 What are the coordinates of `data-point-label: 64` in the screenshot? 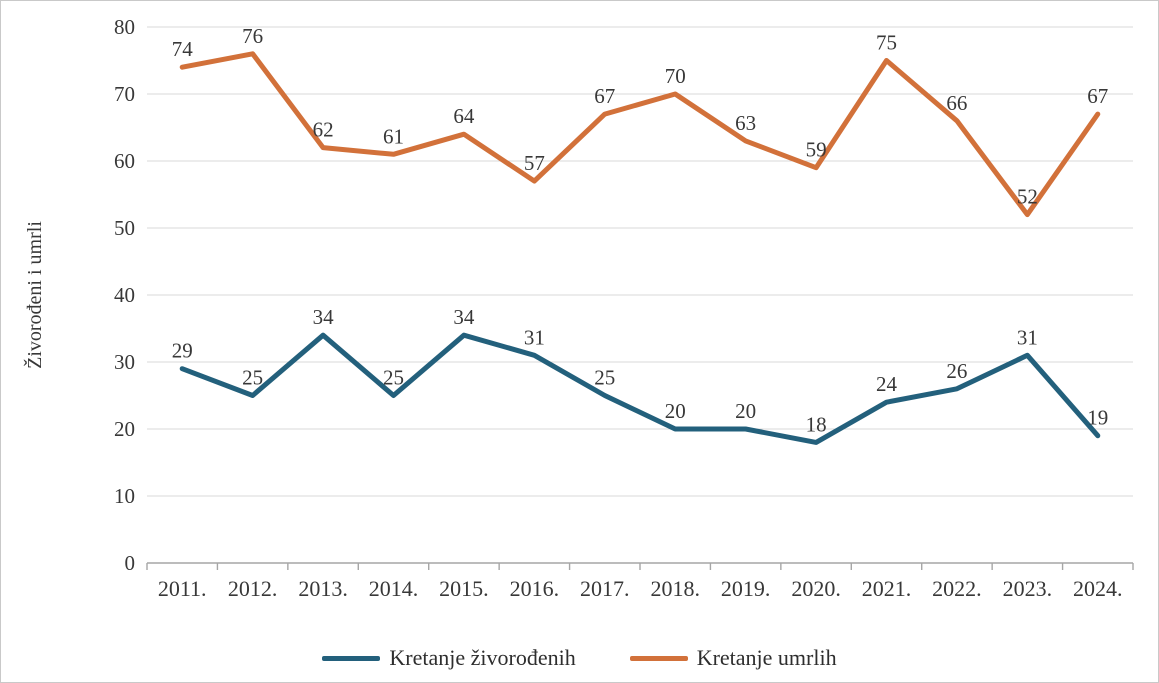 It's located at (464, 116).